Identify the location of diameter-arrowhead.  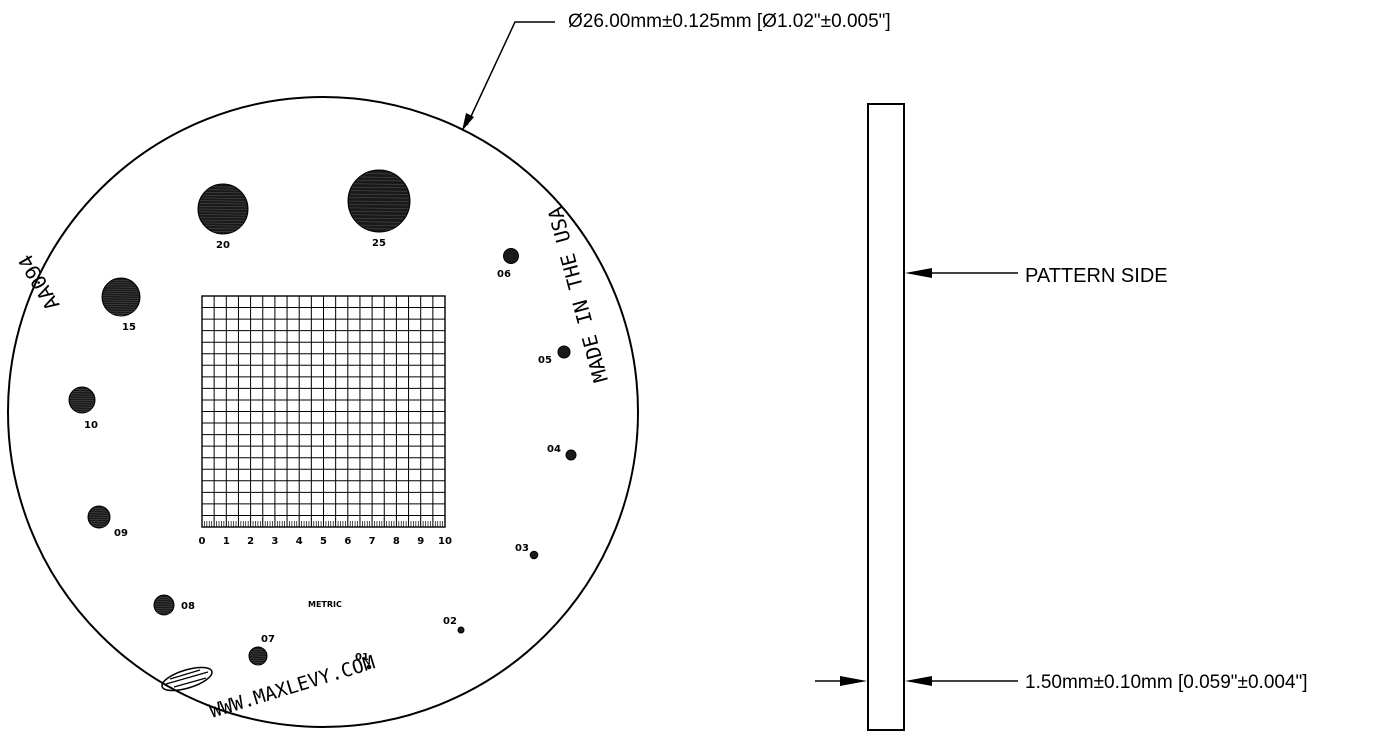
(468, 122).